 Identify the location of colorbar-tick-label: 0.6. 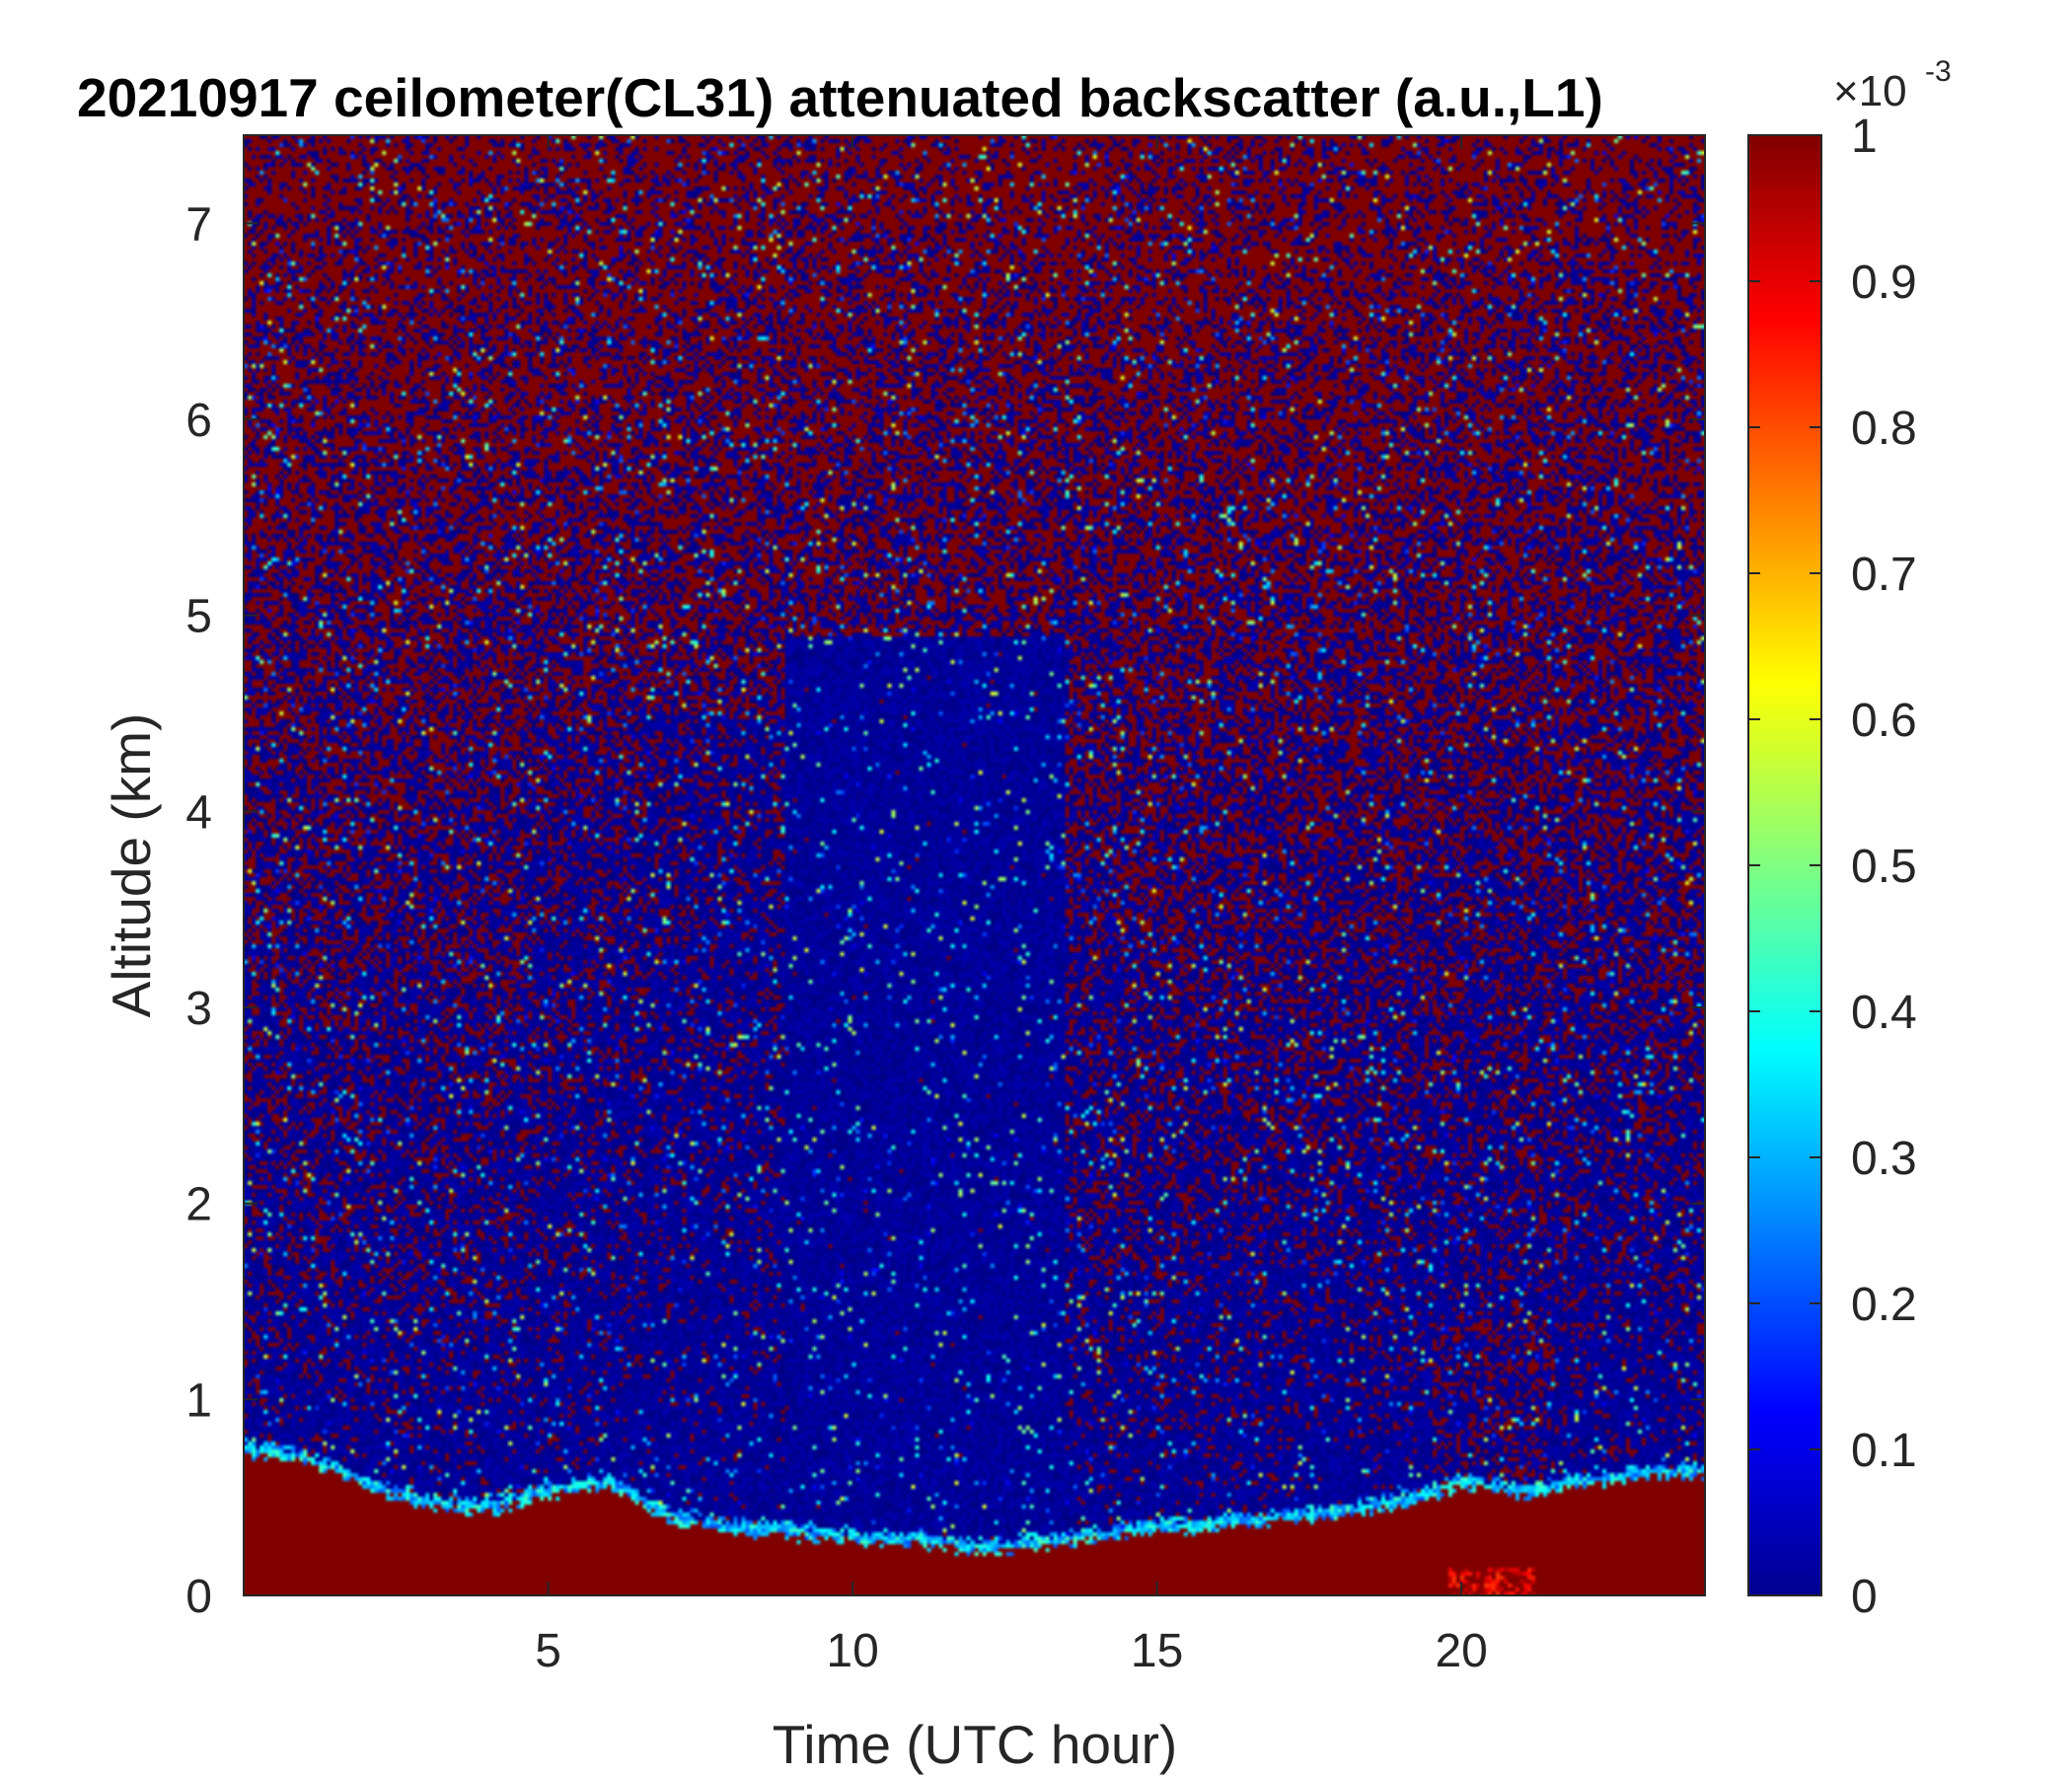
(1884, 721).